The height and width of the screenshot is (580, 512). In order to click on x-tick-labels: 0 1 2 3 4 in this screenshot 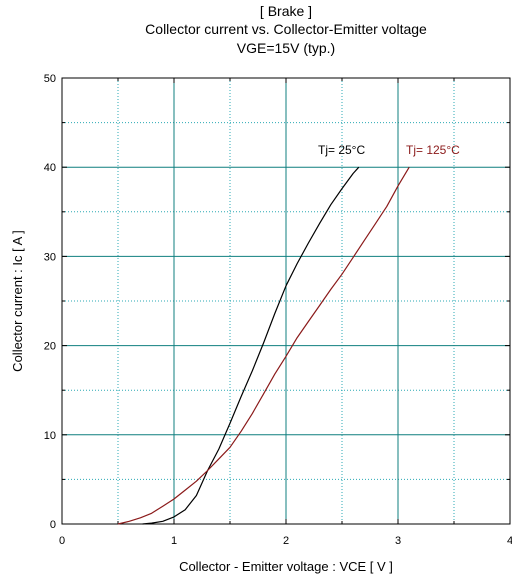, I will do `click(285, 541)`.